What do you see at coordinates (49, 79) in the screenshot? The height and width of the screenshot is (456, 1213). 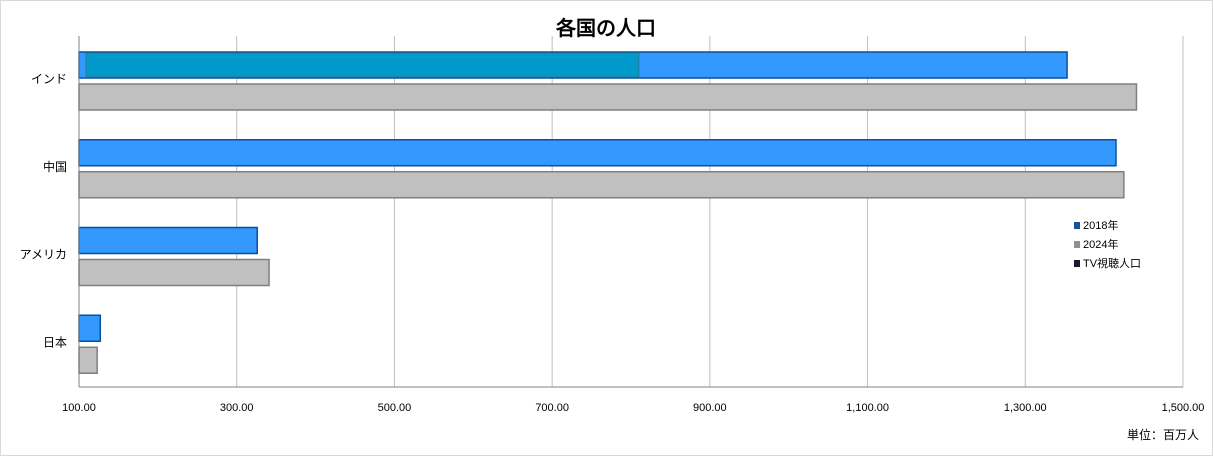 I see `category-label: インド` at bounding box center [49, 79].